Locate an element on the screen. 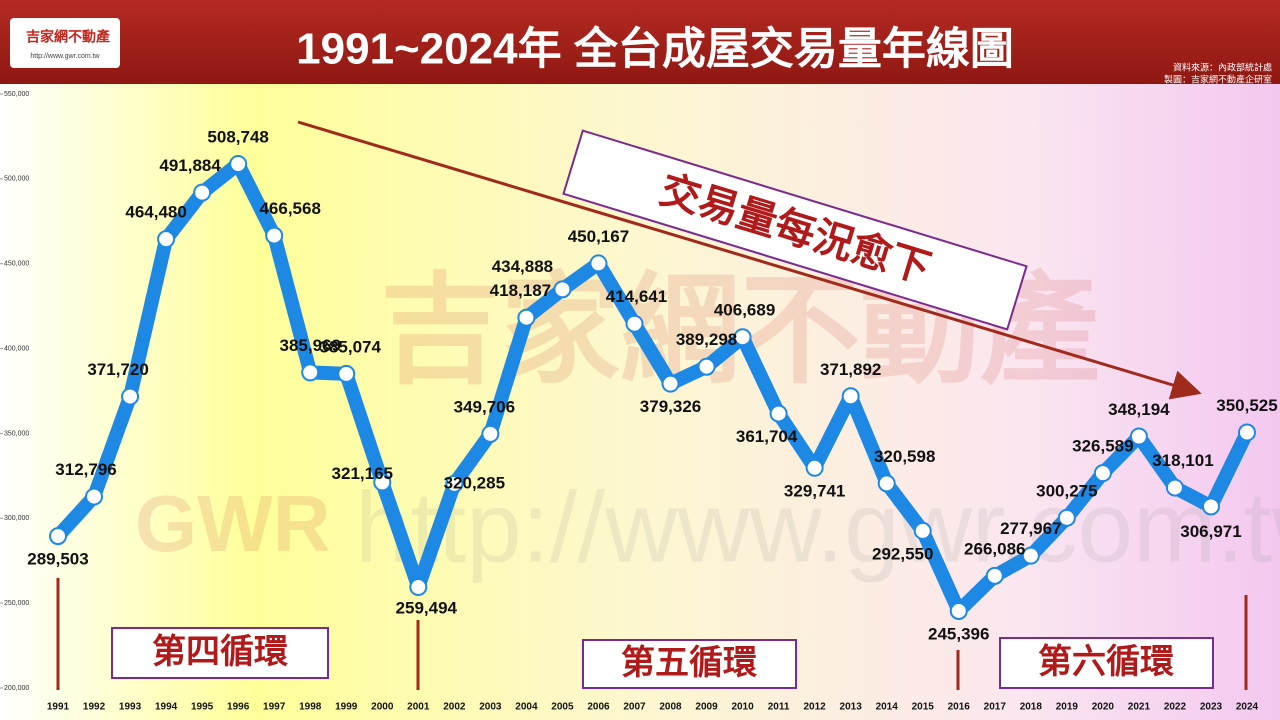 The width and height of the screenshot is (1280, 720). value-label: 300,275 is located at coordinates (1066, 490).